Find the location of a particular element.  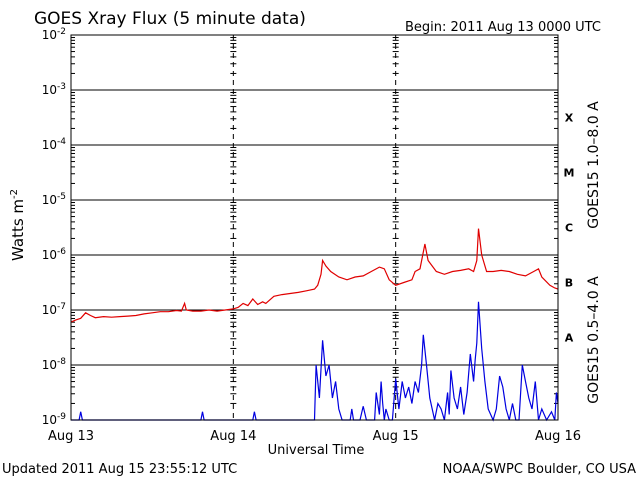

flare-class-label: B is located at coordinates (569, 283).